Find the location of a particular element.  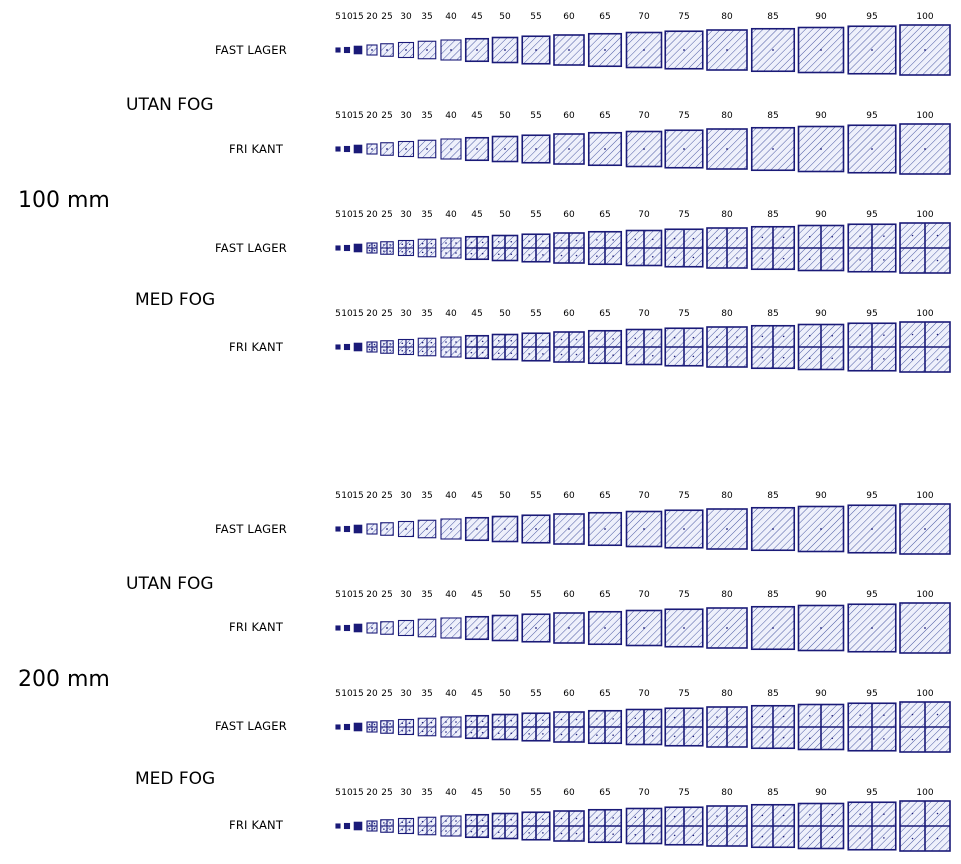

size-label: 15 is located at coordinates (357, 694).